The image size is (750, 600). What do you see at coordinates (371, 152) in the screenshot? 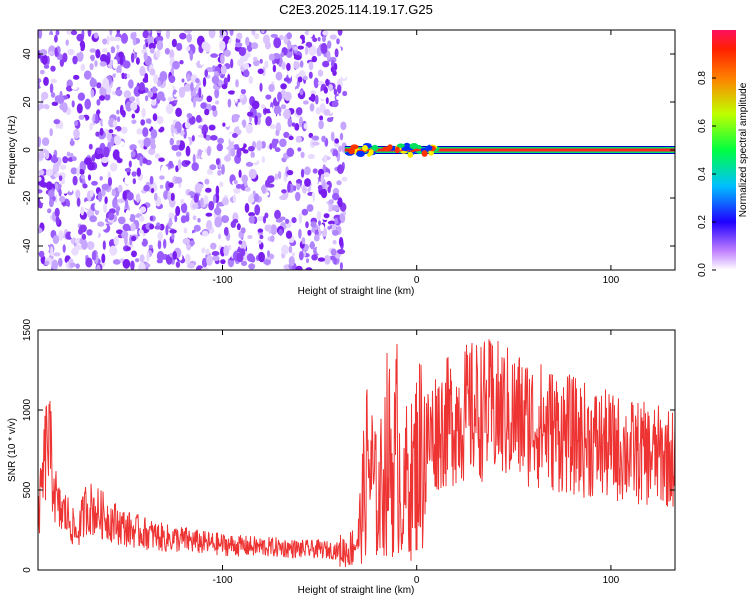
I see `band-blob` at bounding box center [371, 152].